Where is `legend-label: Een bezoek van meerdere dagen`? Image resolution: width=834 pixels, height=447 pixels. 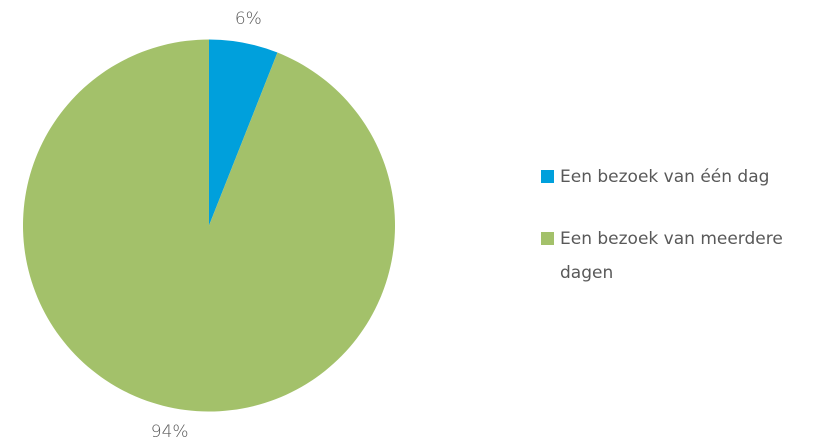 legend-label: Een bezoek van meerdere dagen is located at coordinates (671, 256).